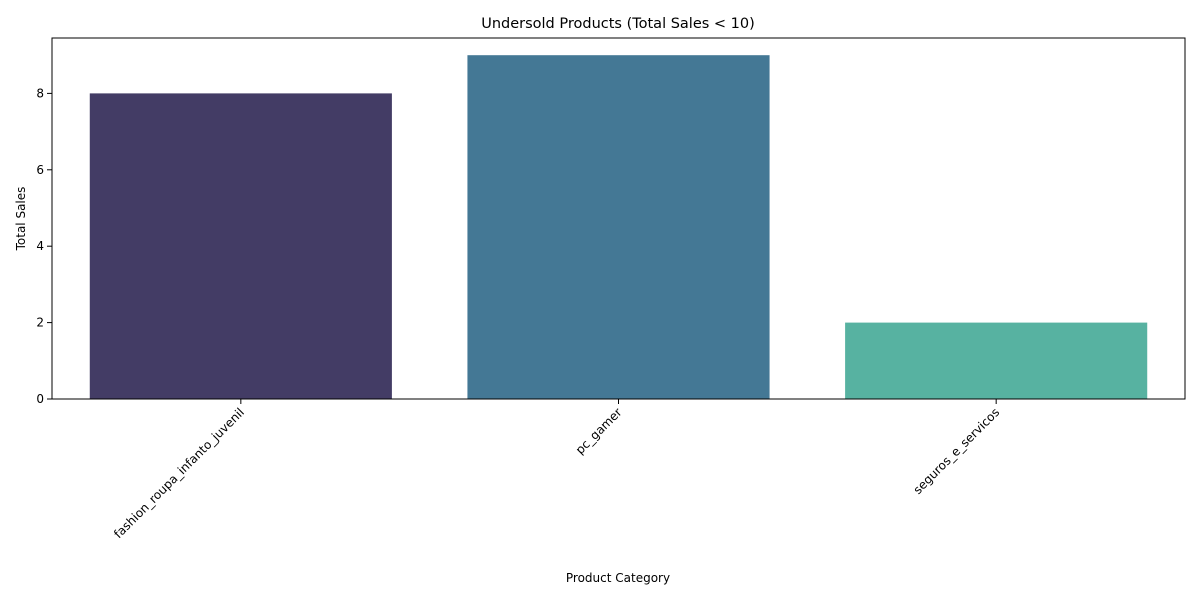 Image resolution: width=1200 pixels, height=604 pixels. I want to click on y-tick-label: 2, so click(40, 323).